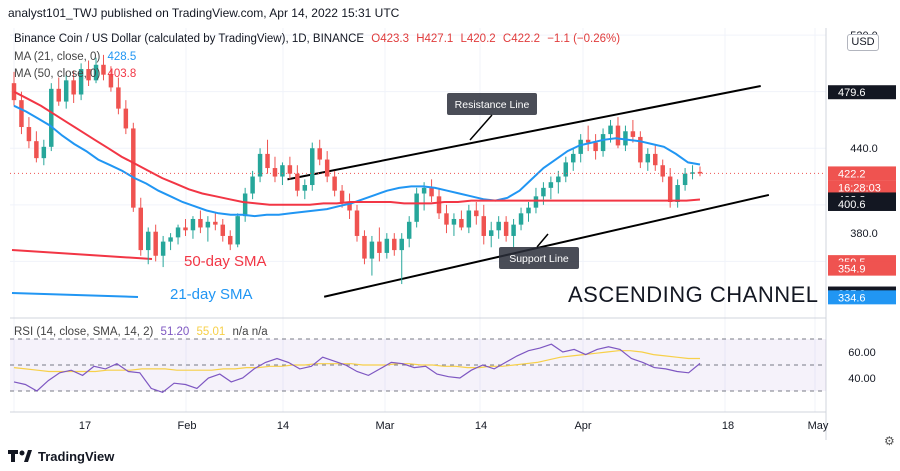 This screenshot has width=900, height=471. What do you see at coordinates (211, 294) in the screenshot?
I see `sma21-annotation: 21-day SMA` at bounding box center [211, 294].